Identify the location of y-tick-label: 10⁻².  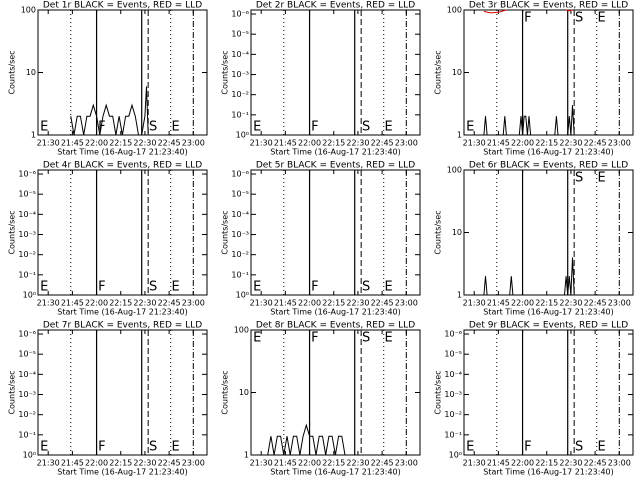
(240, 254).